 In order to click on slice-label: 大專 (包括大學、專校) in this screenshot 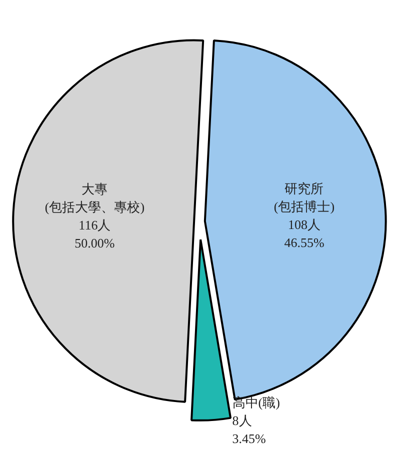, I will do `click(94, 198)`.